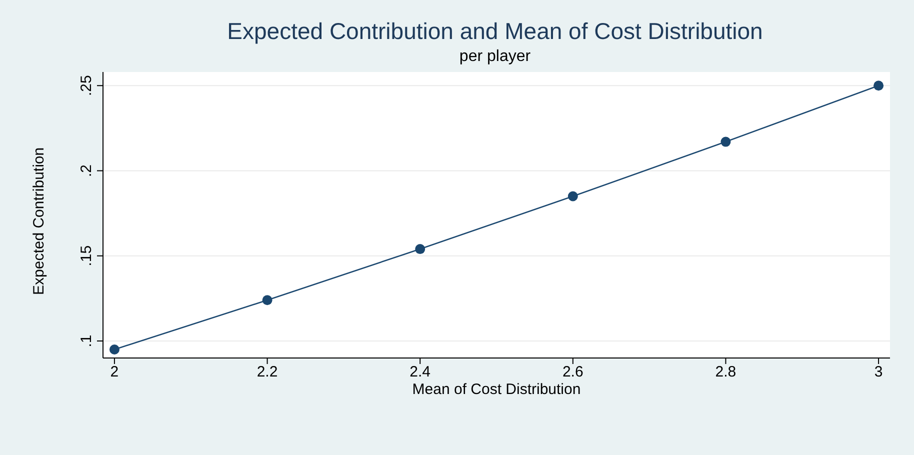  I want to click on chart-subtitle: per player, so click(495, 57).